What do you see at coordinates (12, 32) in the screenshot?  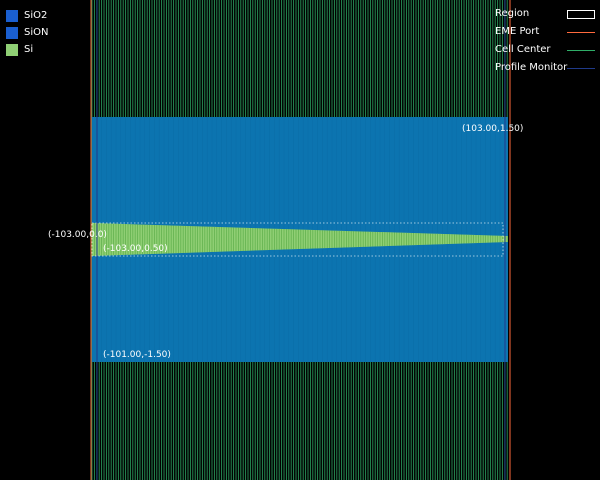 I see `sion-swatch-icon` at bounding box center [12, 32].